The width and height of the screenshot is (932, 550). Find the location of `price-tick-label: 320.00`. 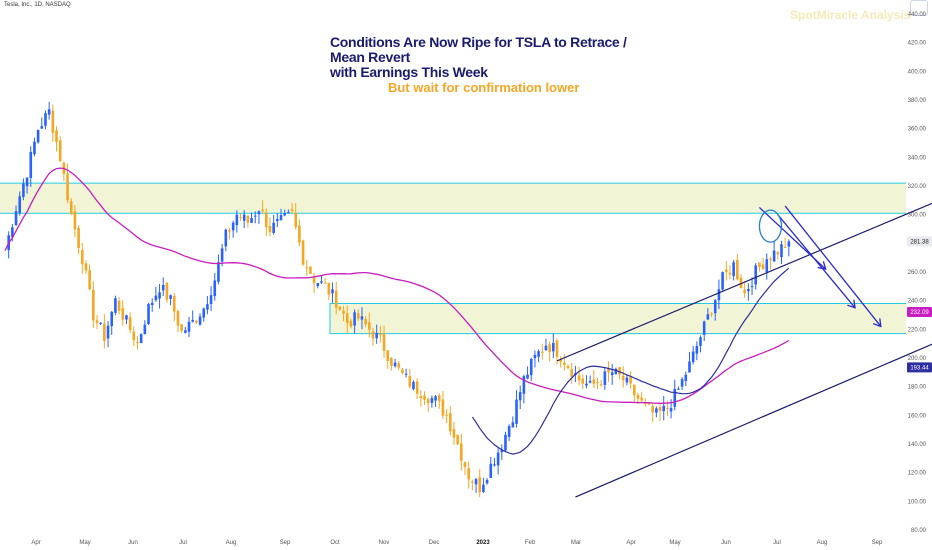

price-tick-label: 320.00 is located at coordinates (917, 187).